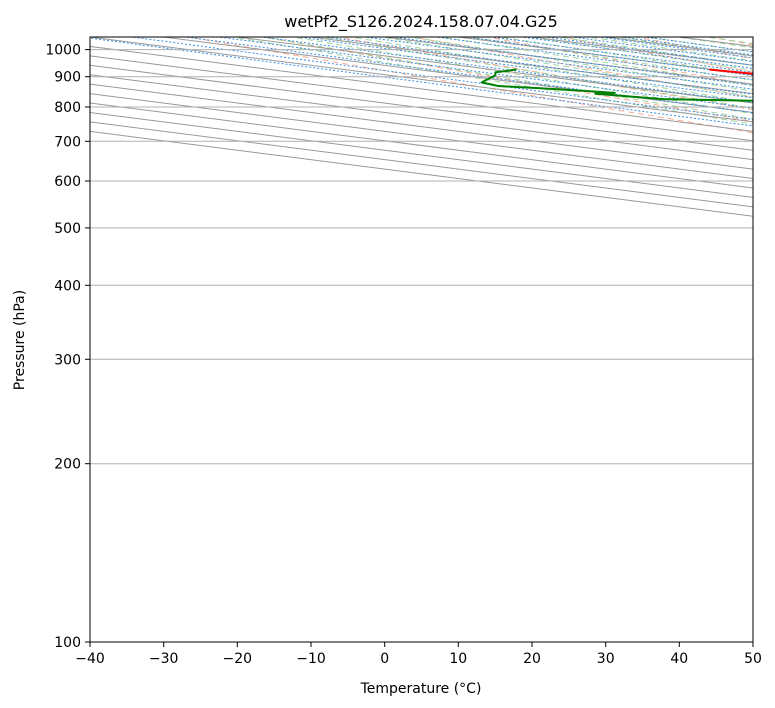 This screenshot has width=775, height=708. I want to click on x-tick-label: 50, so click(753, 659).